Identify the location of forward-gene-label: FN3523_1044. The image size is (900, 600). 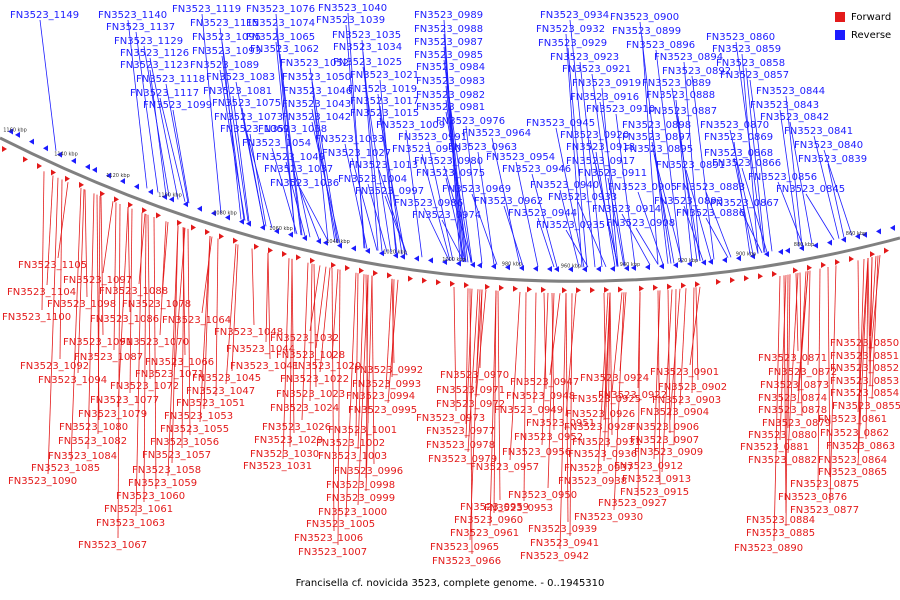
(260, 349).